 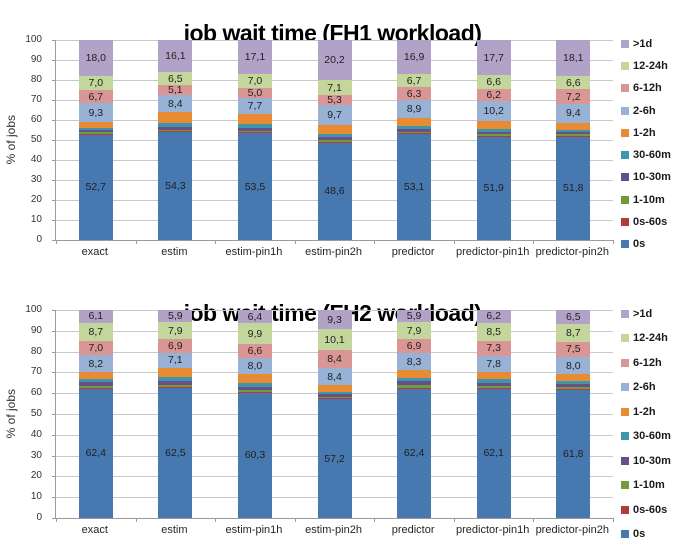 What do you see at coordinates (414, 361) in the screenshot?
I see `data-label: 8,3` at bounding box center [414, 361].